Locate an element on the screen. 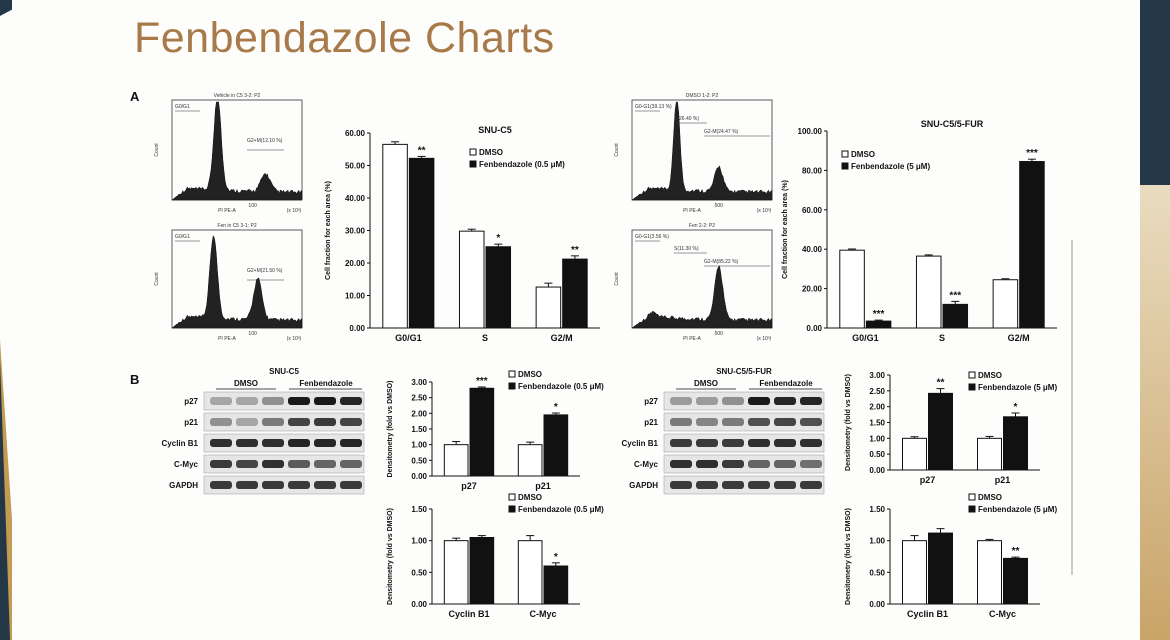  significance-label: * is located at coordinates (556, 557).